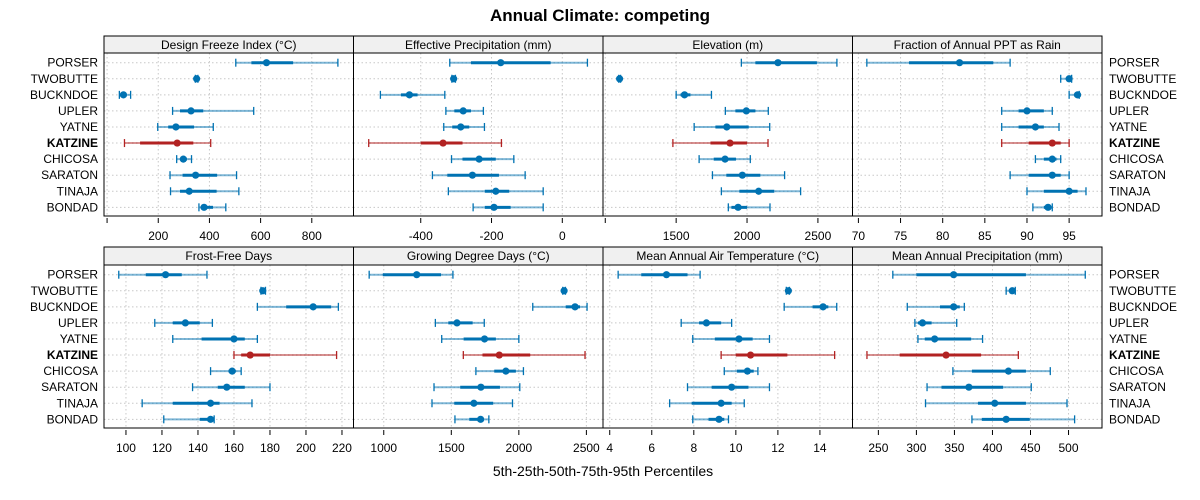  I want to click on x-tick-label: 450, so click(1030, 448).